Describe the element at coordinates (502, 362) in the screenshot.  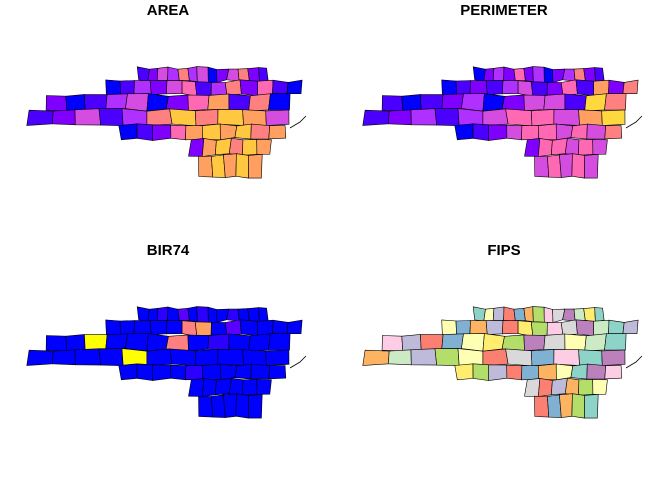
I see `choropleth-map-fips` at that location.